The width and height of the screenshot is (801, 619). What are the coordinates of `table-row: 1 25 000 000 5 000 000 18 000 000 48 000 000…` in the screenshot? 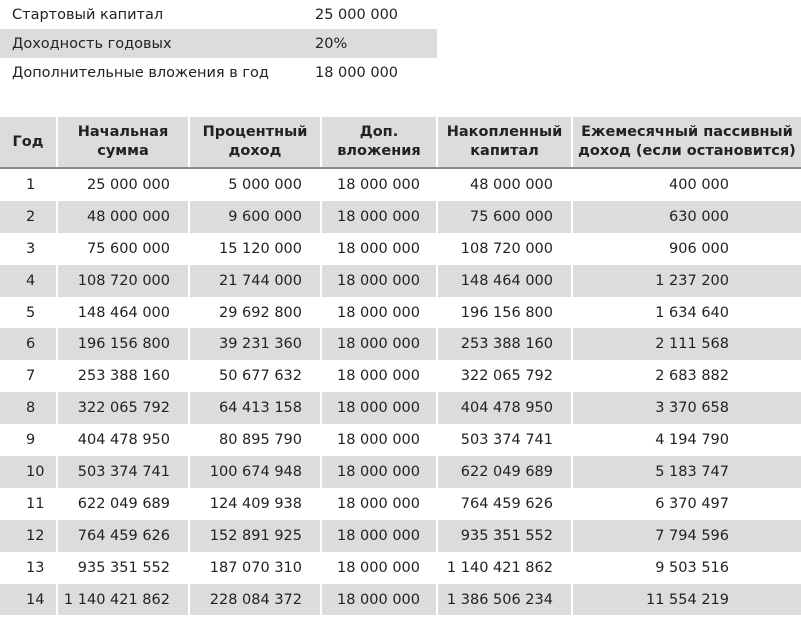 It's located at (400, 184).